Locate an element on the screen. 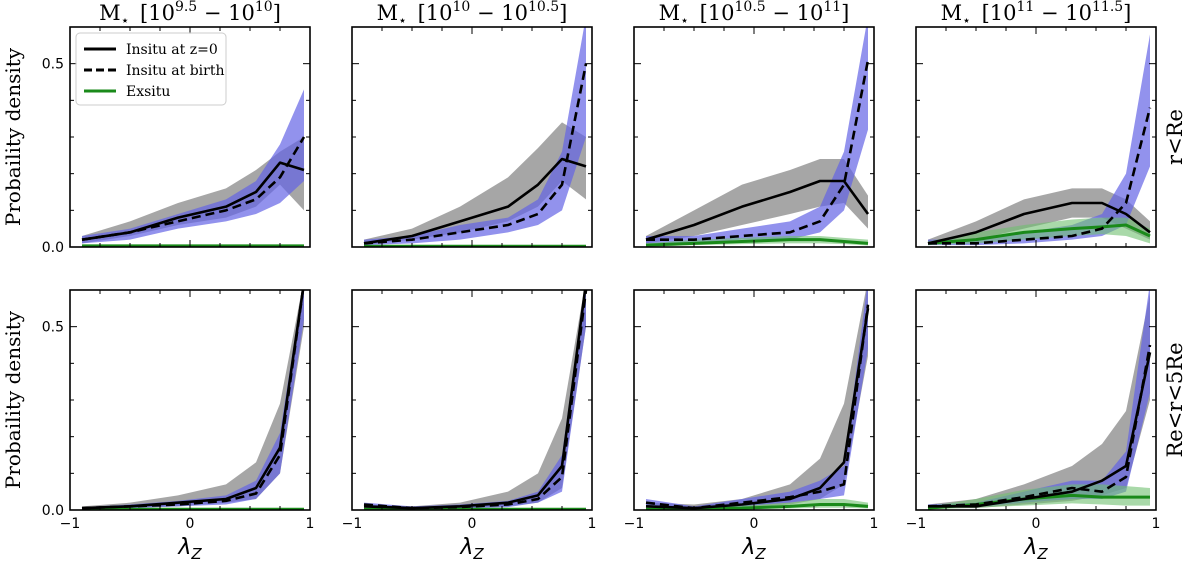 This screenshot has width=1200, height=563. row-labels: r<Re Re<r<5Re is located at coordinates (1175, 283).